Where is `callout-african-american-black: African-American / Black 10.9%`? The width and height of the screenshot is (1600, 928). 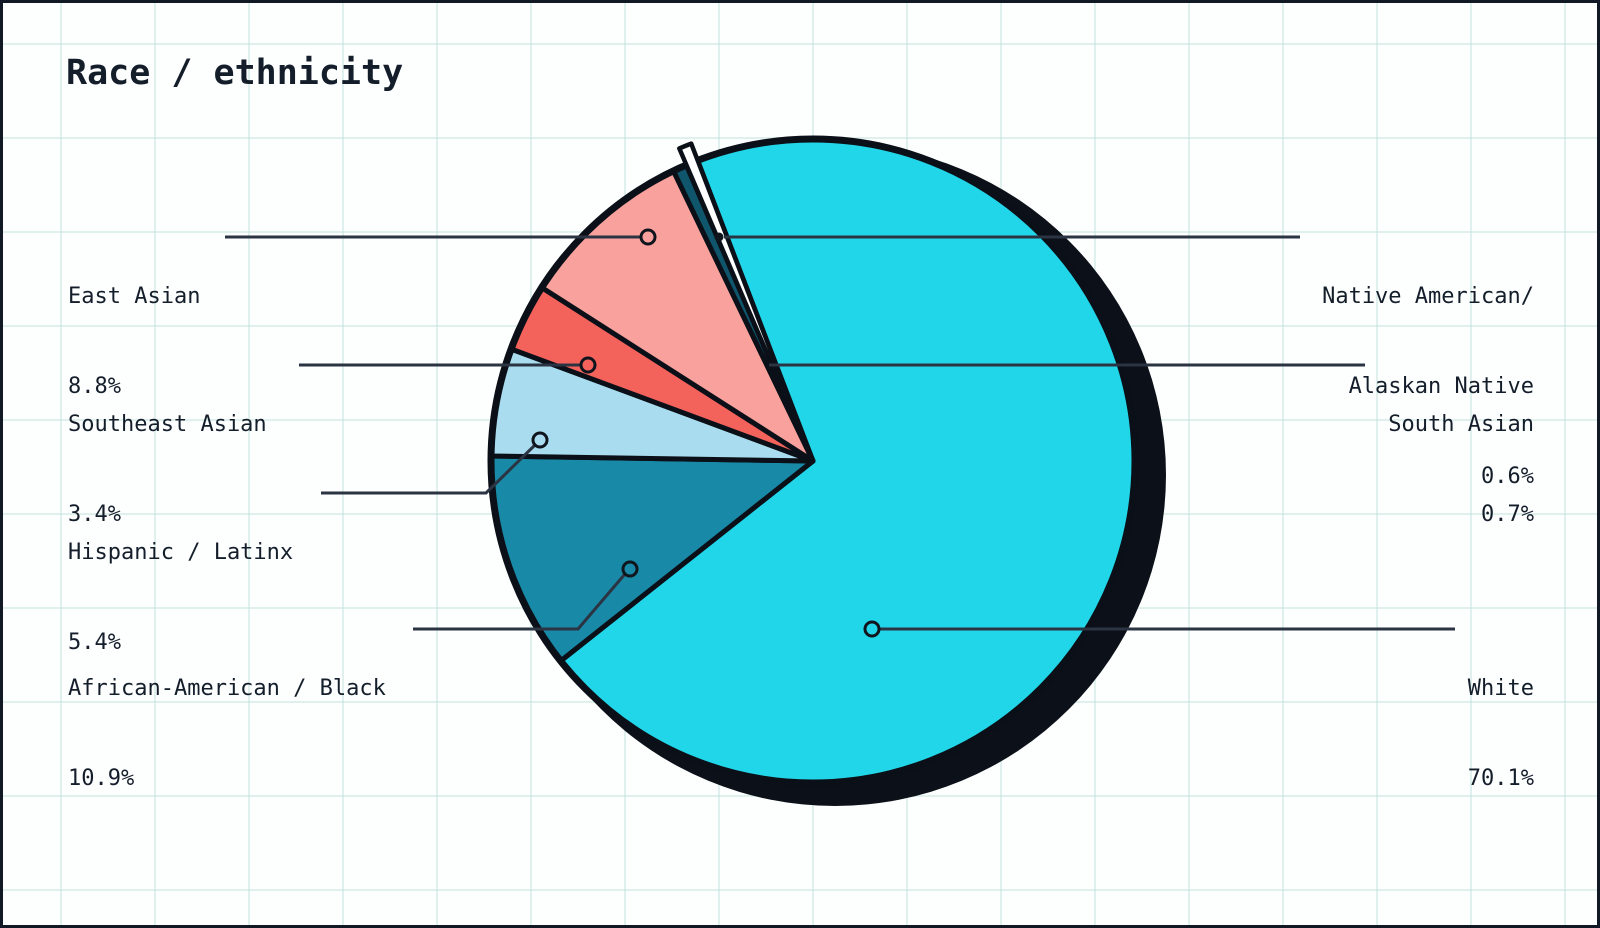
callout-african-american-black: African-American / Black 10.9% is located at coordinates (227, 734).